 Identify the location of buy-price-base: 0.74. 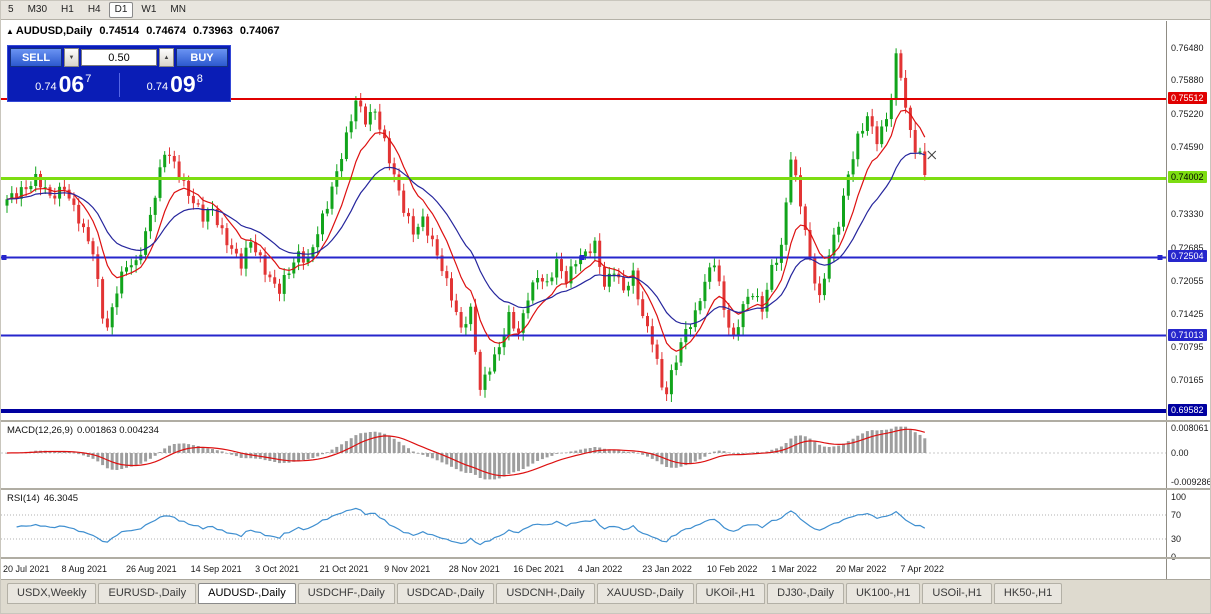
(157, 86).